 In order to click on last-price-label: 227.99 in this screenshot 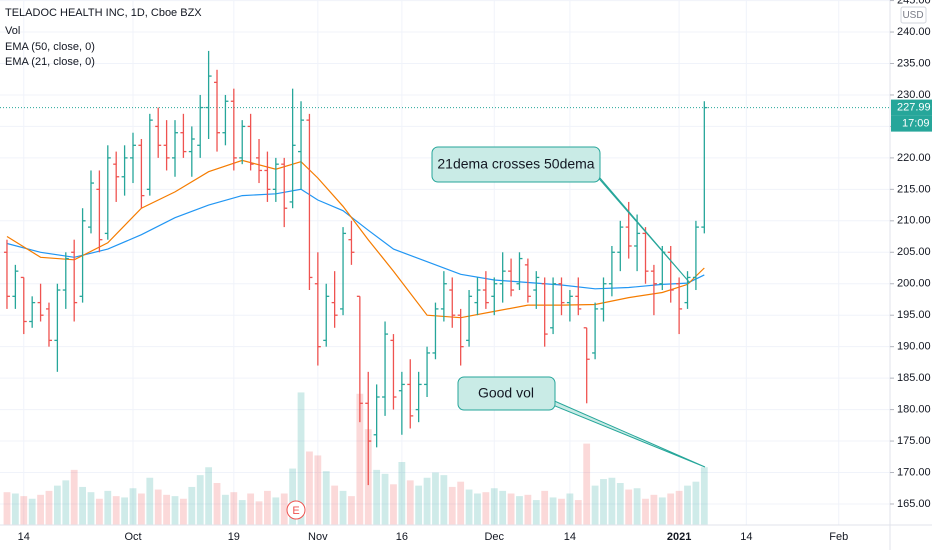, I will do `click(914, 108)`.